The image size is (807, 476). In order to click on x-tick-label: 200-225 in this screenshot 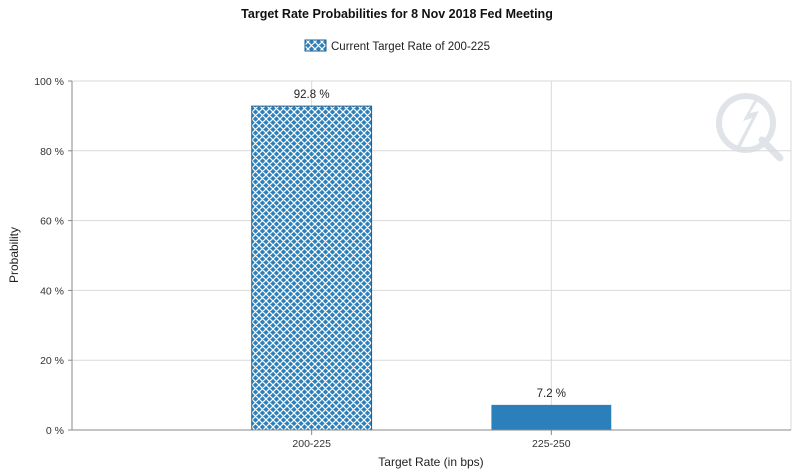, I will do `click(311, 444)`.